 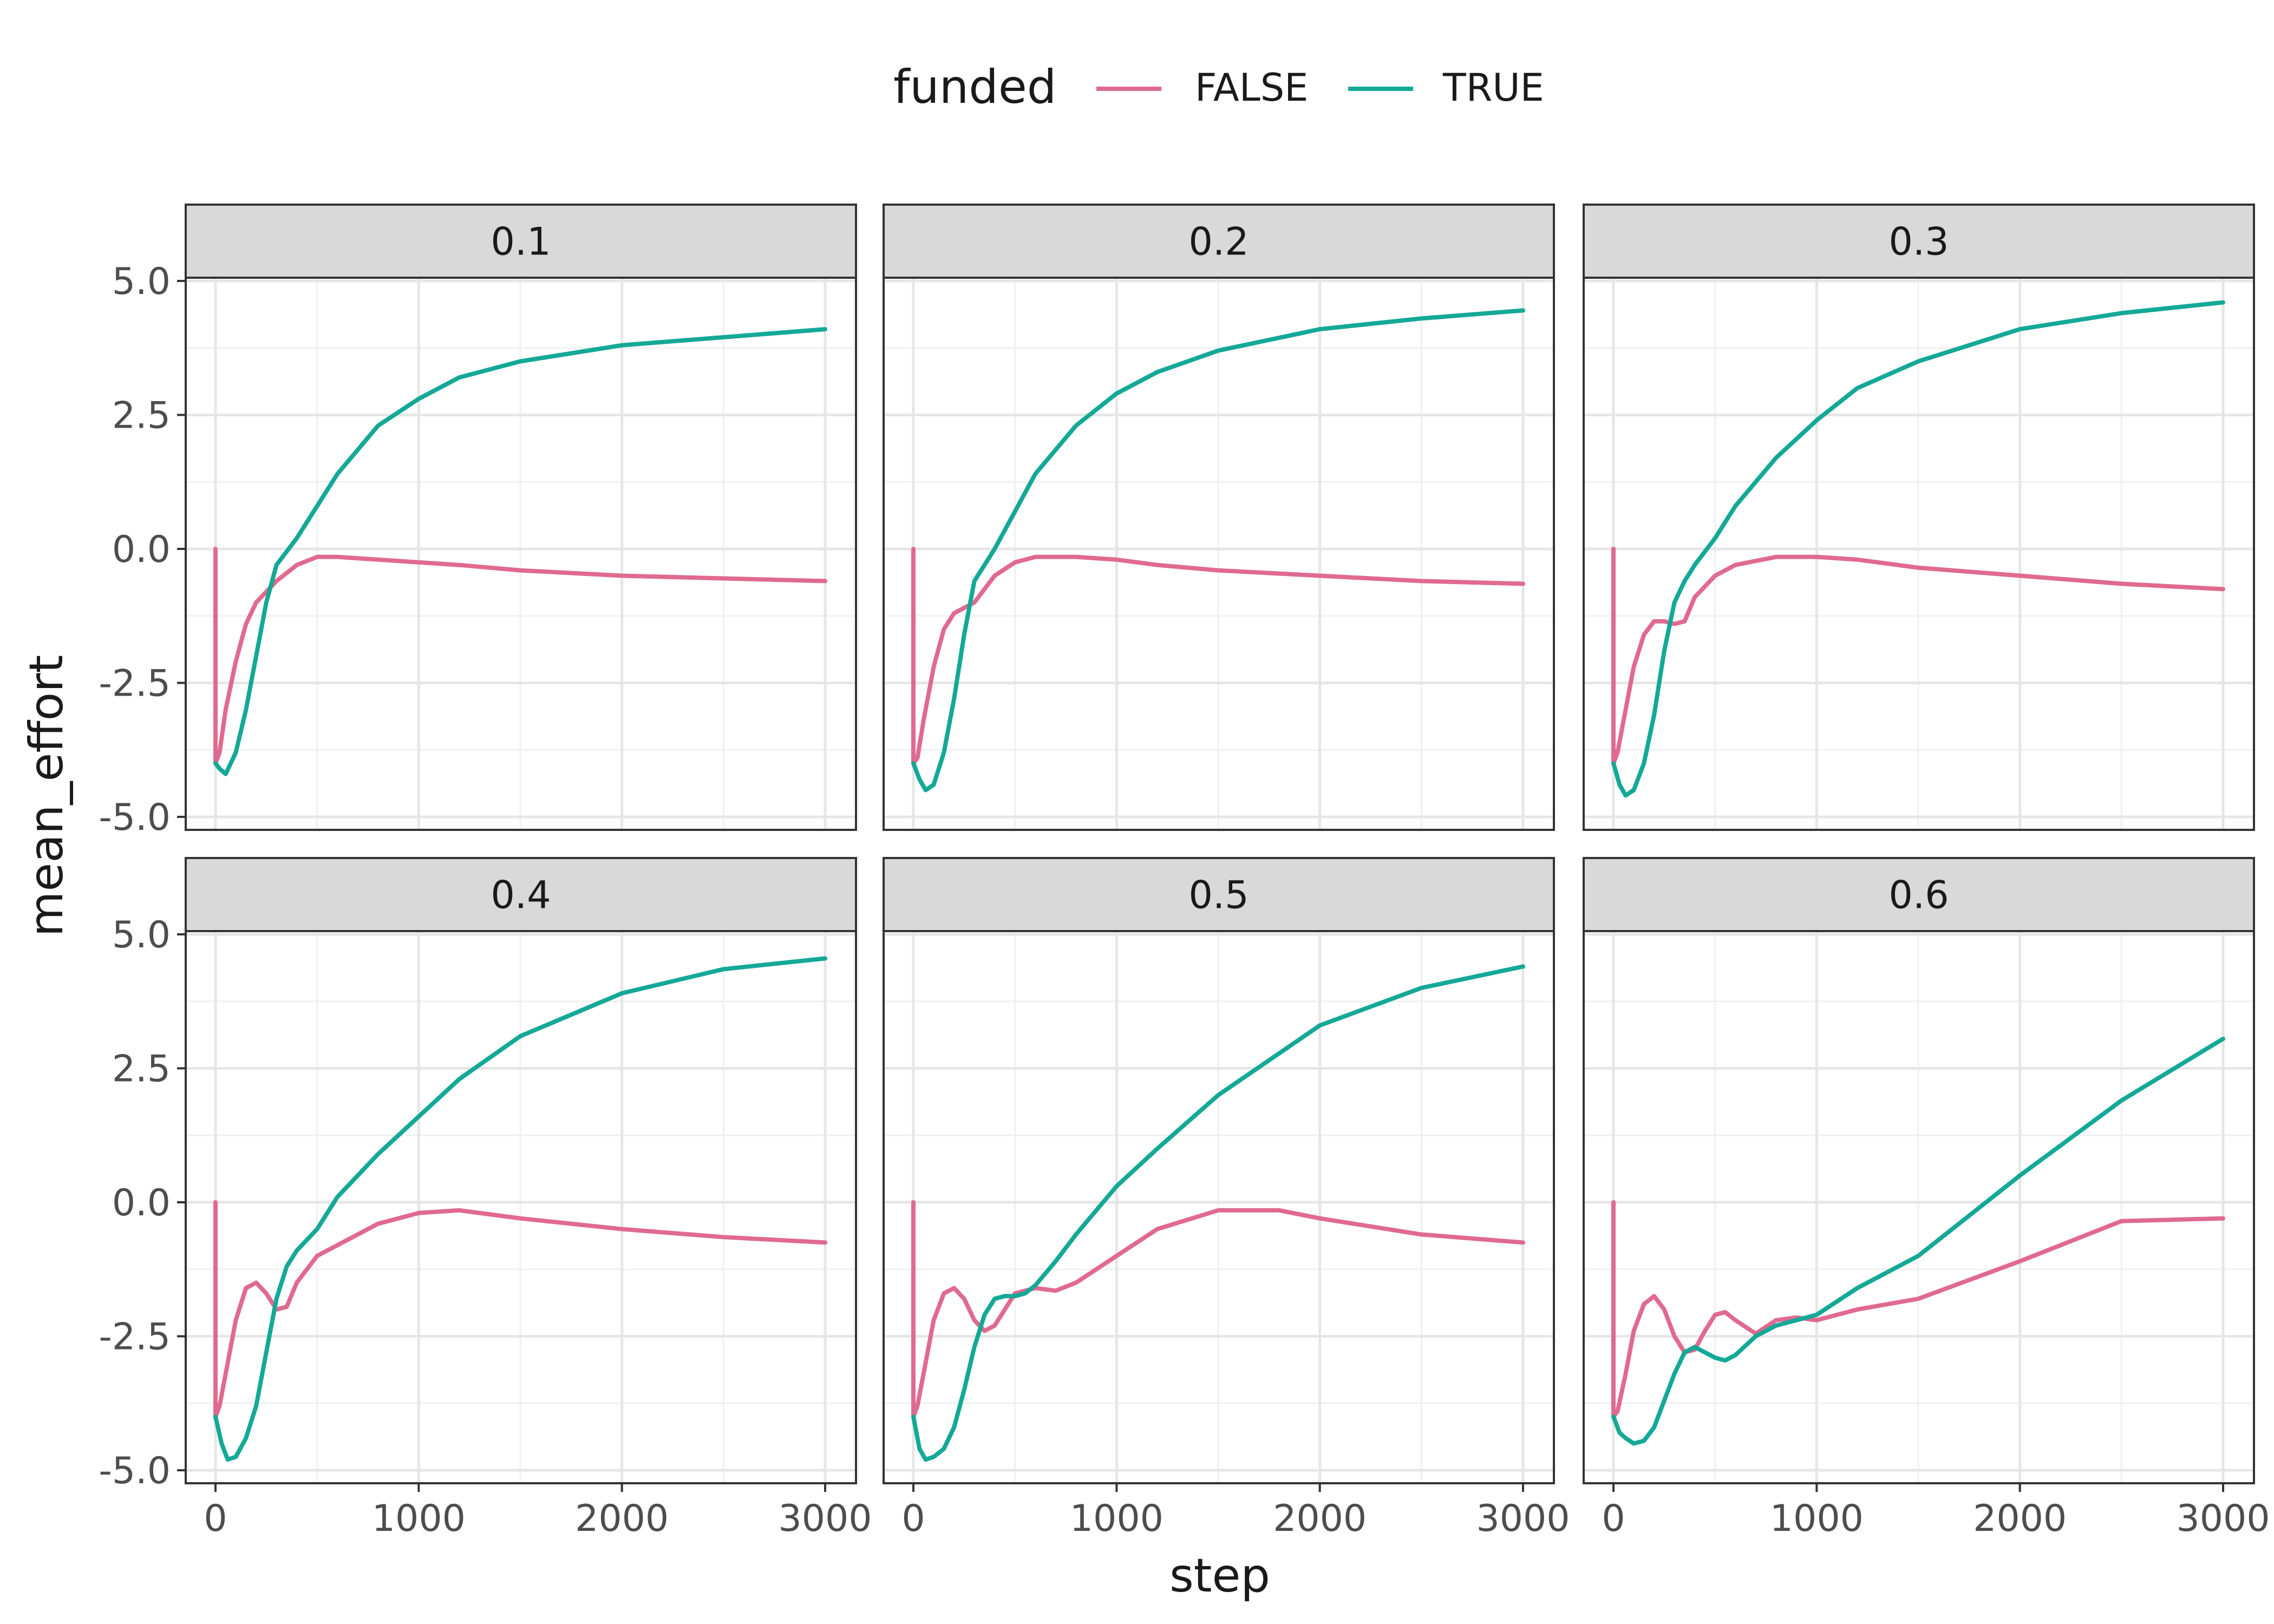 I want to click on facet-strip-label: 0.5, so click(x=1219, y=895).